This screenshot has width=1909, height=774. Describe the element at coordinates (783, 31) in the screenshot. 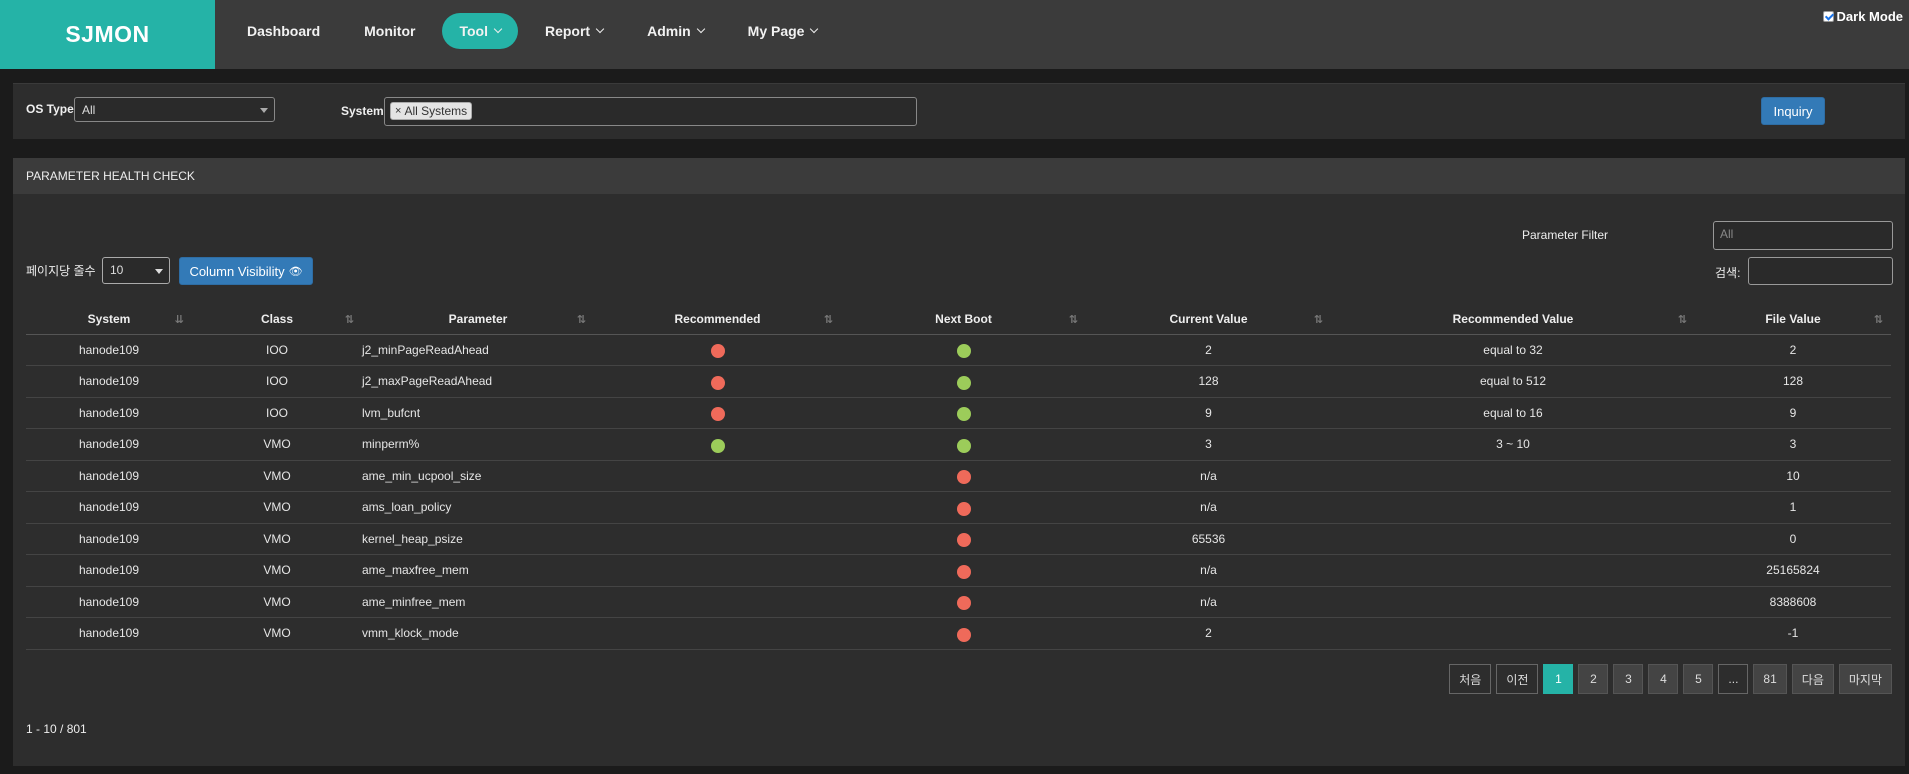

I see `nav-item-my-page: My Page` at that location.